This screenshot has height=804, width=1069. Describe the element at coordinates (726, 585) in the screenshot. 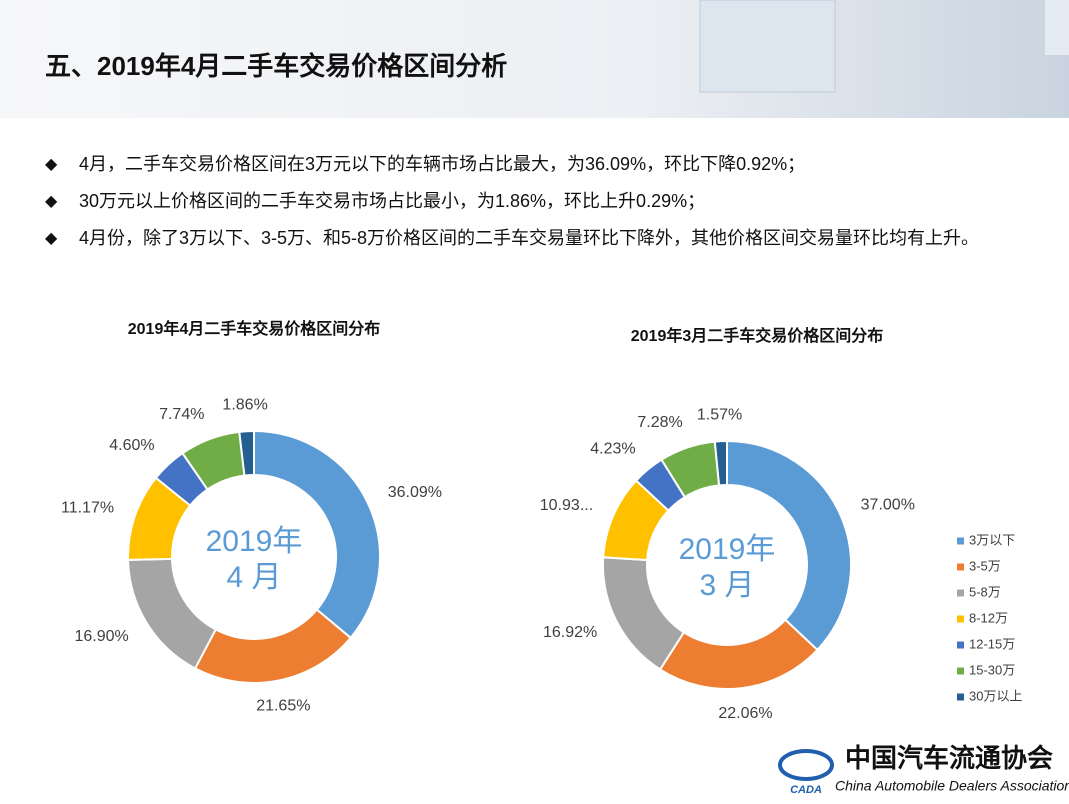

I see `center-label: 3 月` at that location.